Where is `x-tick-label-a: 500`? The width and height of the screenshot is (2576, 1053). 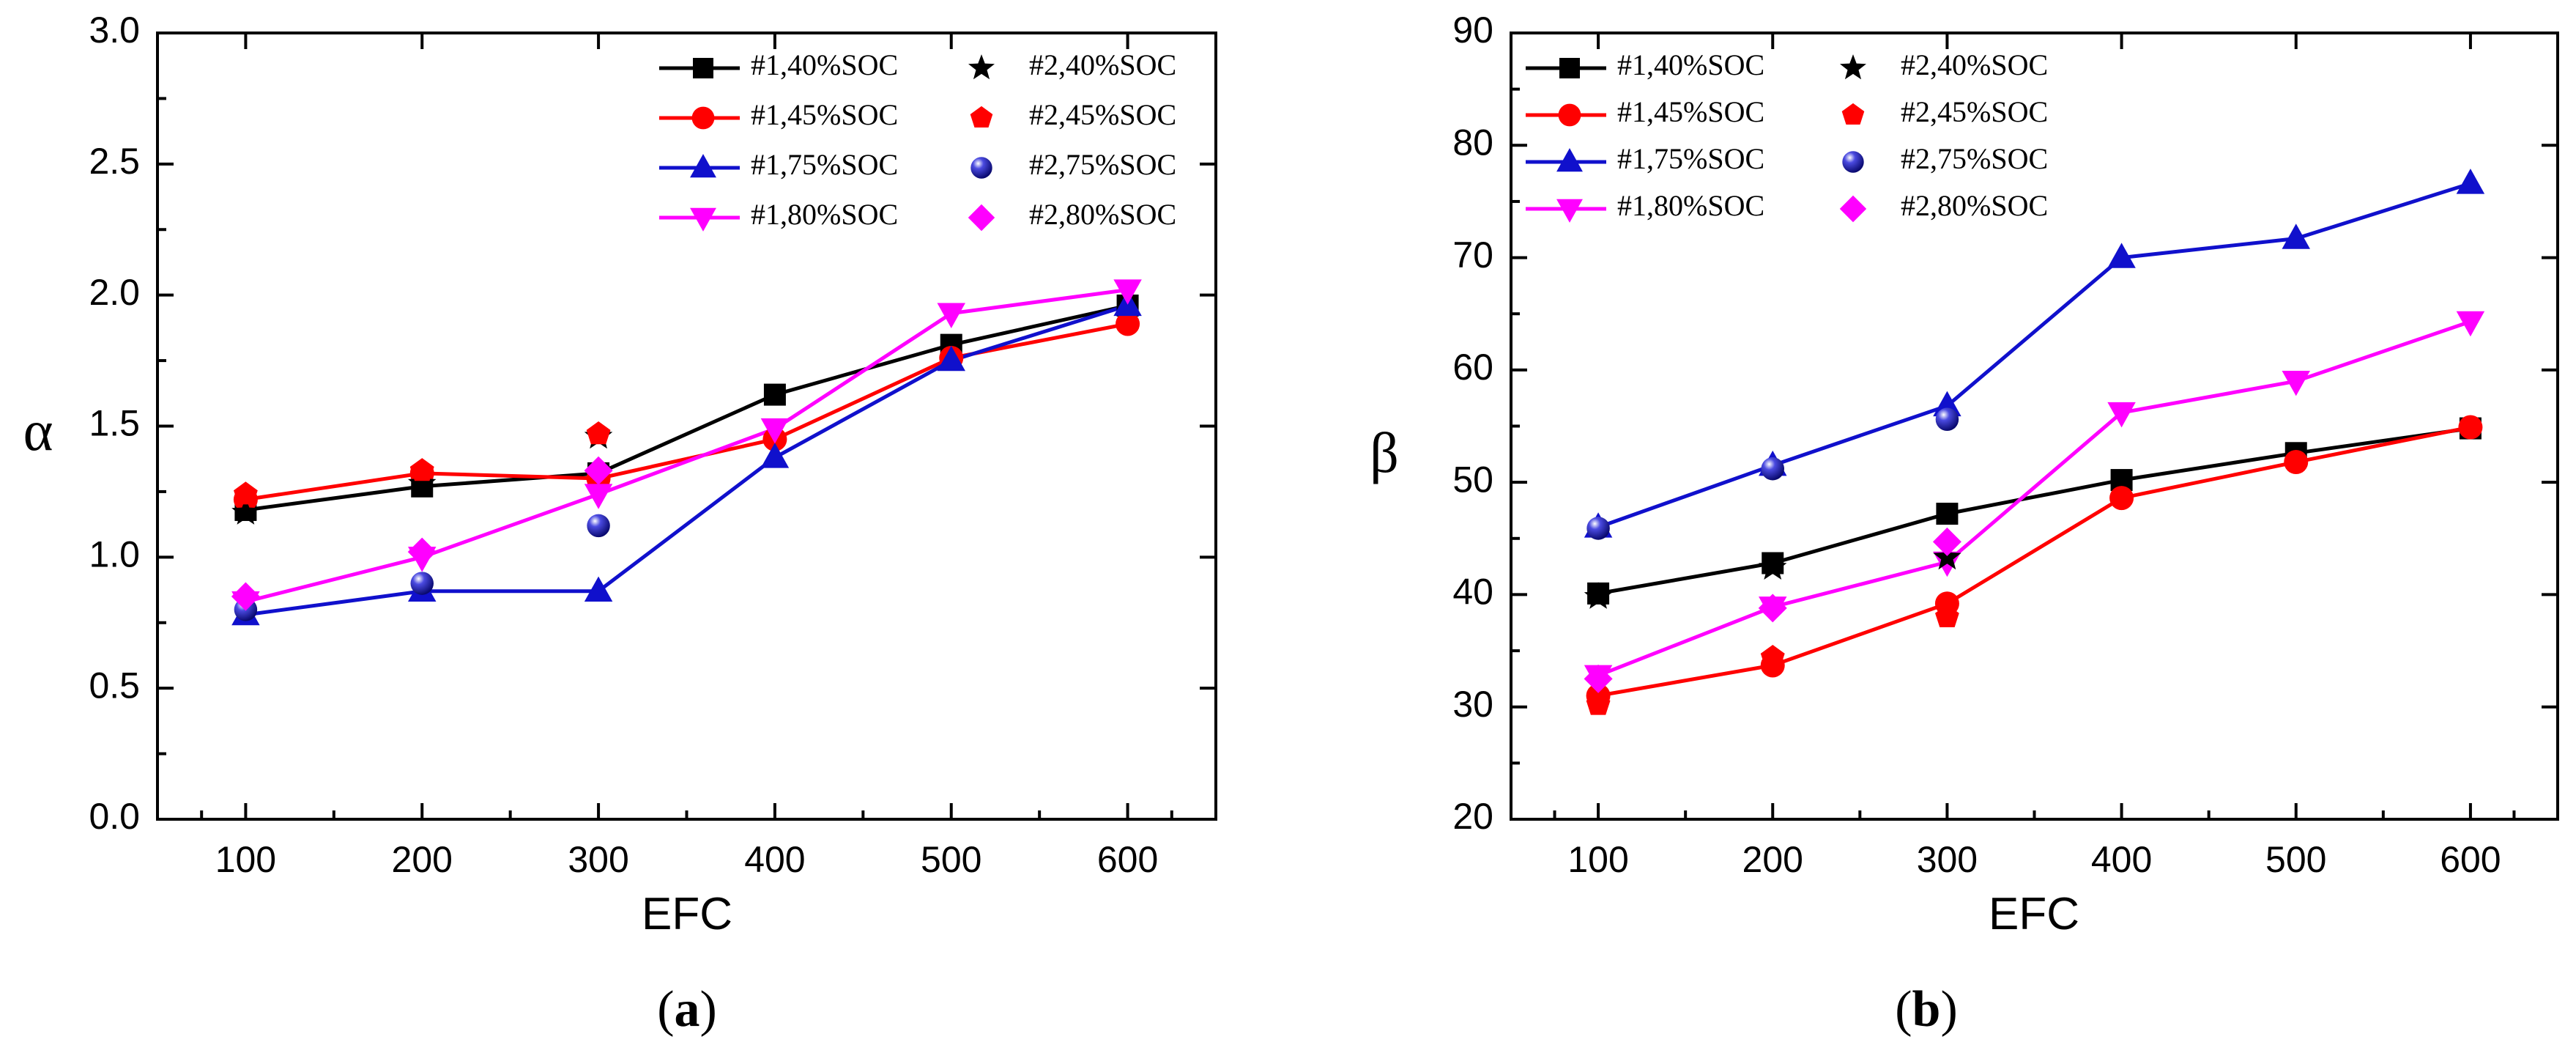
x-tick-label-a: 500 is located at coordinates (951, 859).